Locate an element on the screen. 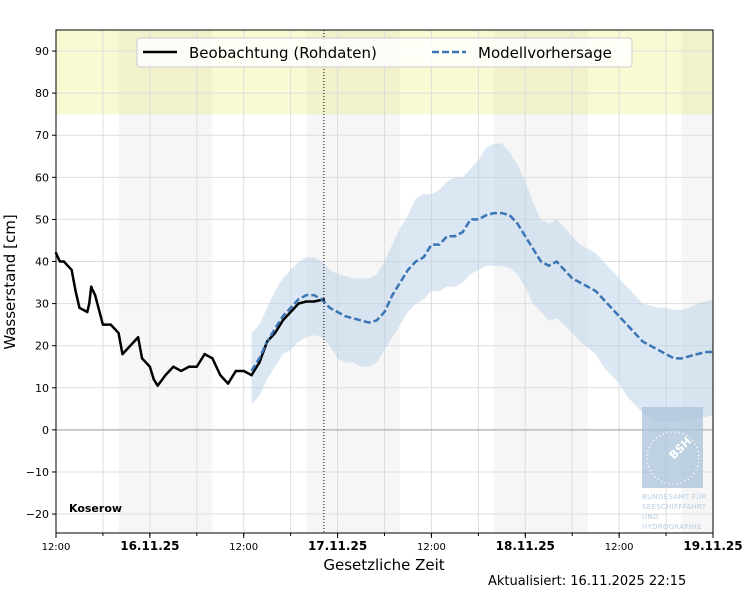  bsh-logo-caption: BUNDESAMT FÜR is located at coordinates (674, 496).